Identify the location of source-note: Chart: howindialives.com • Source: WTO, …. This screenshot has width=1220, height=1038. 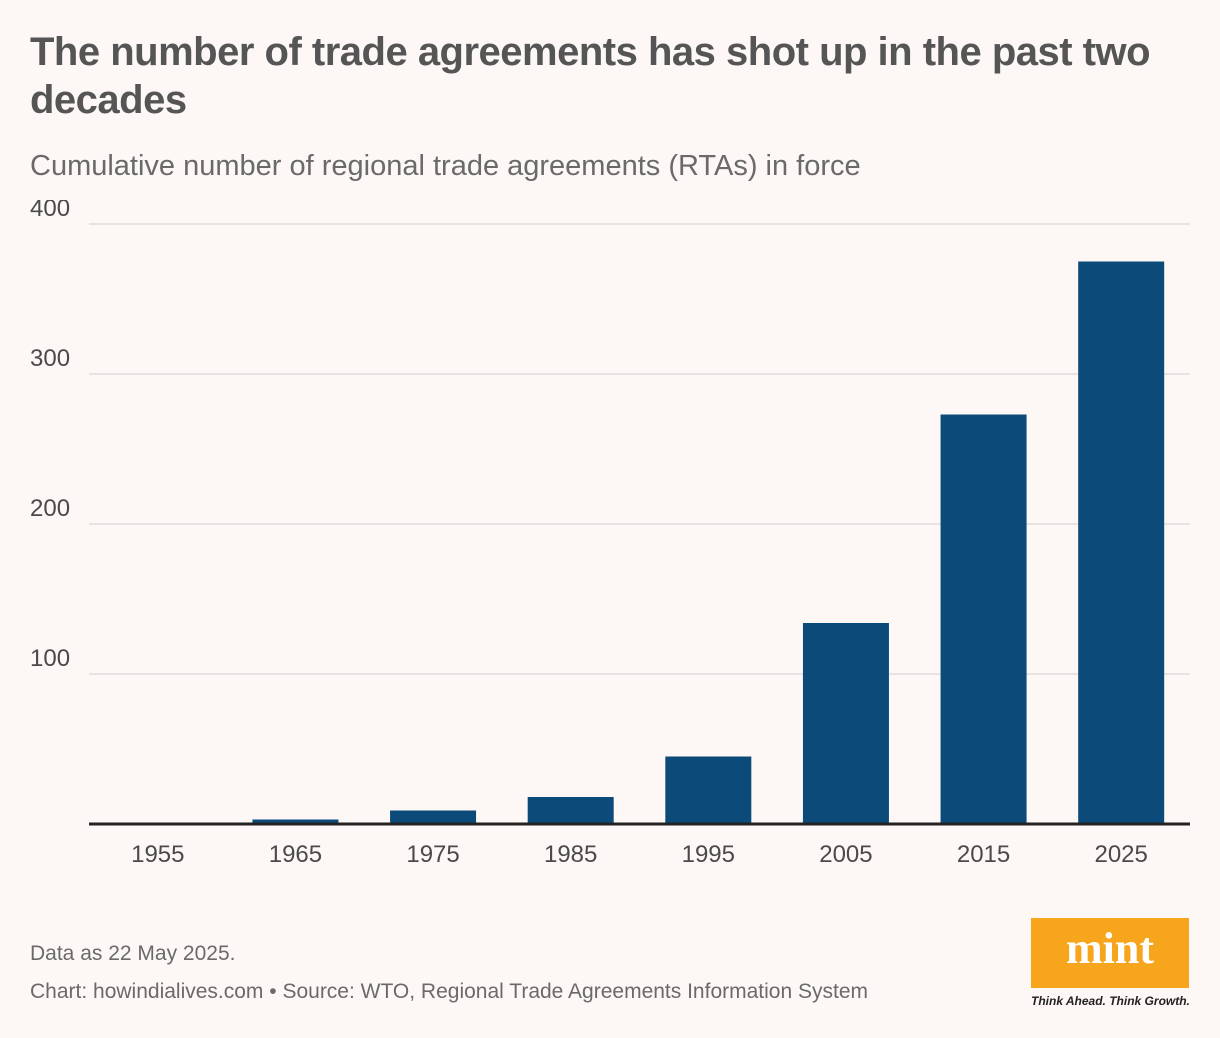
(449, 991).